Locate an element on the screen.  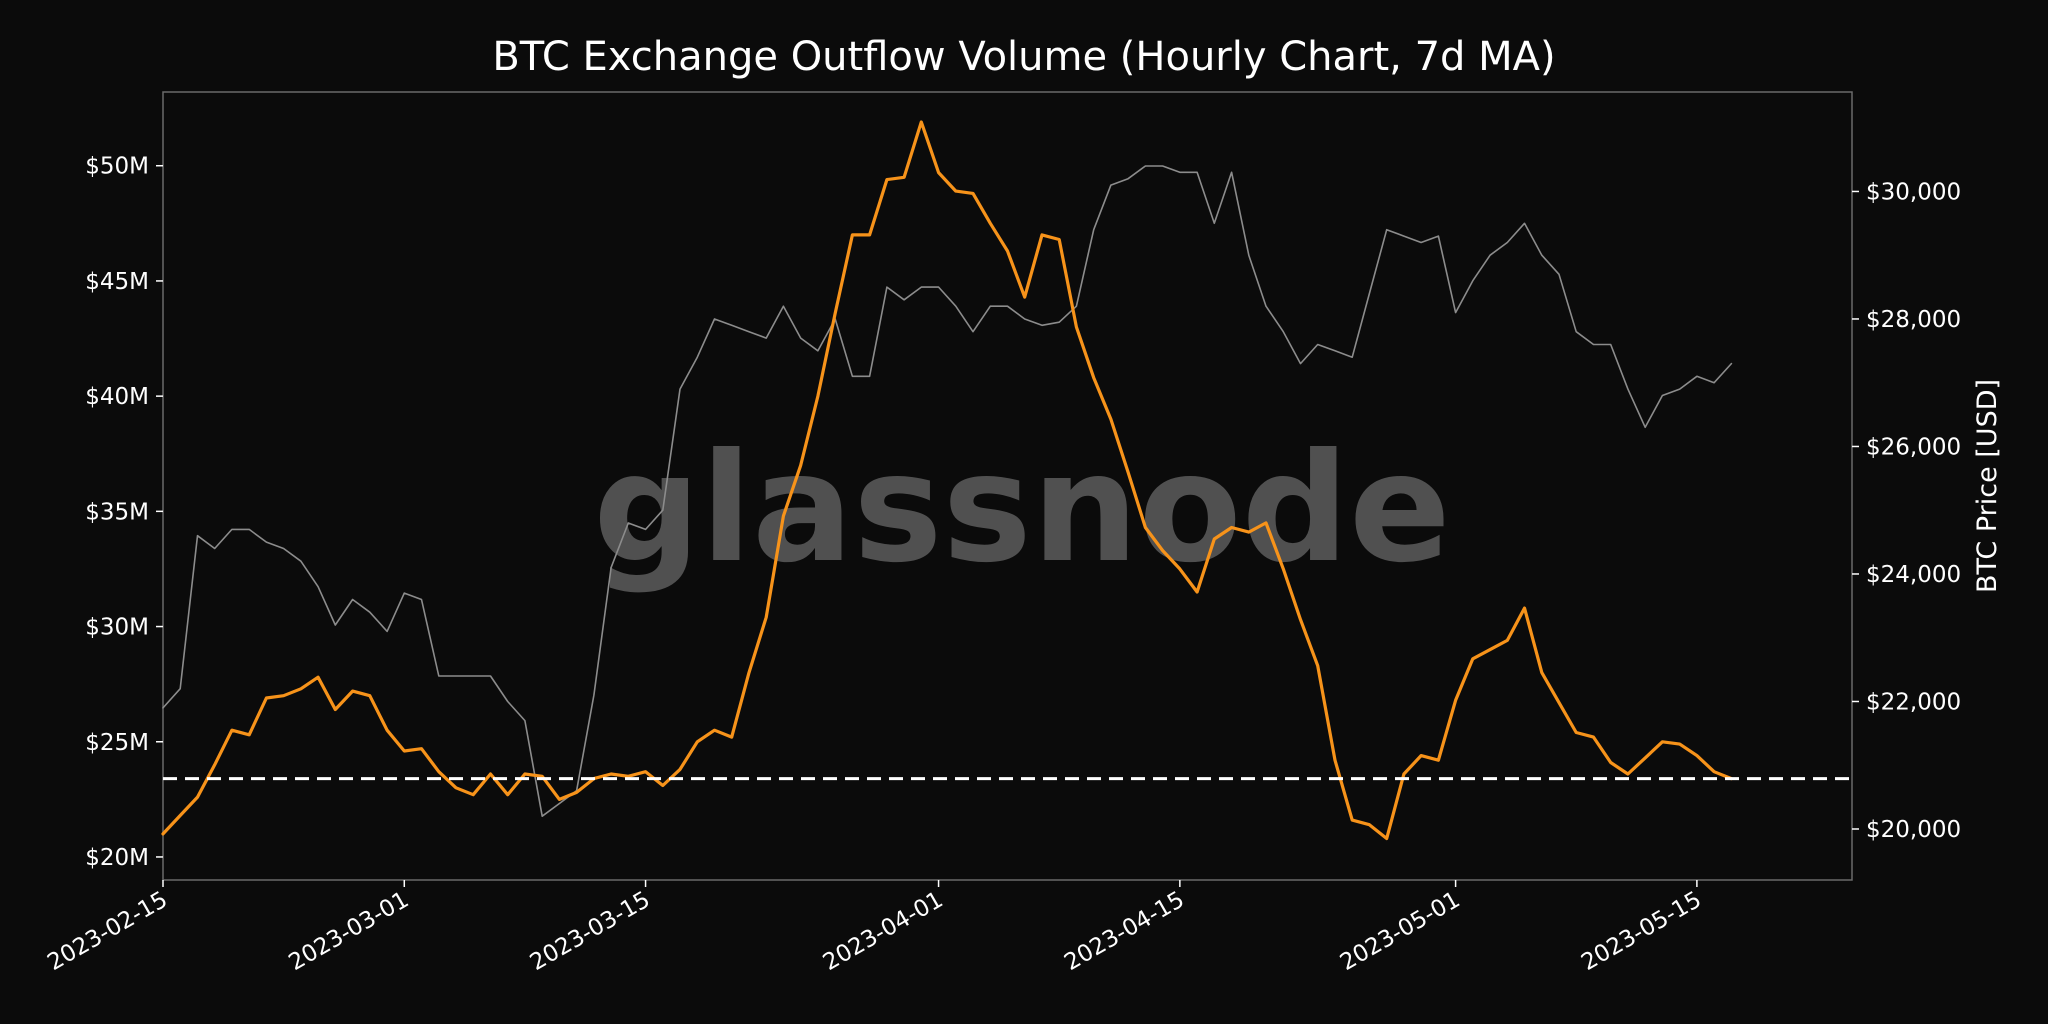
left-tick-label: $20M is located at coordinates (117, 858).